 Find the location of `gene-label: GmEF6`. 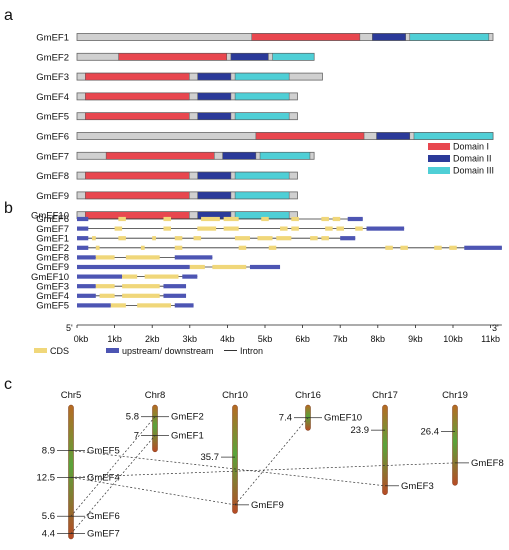

gene-label: GmEF6 is located at coordinates (52, 219).